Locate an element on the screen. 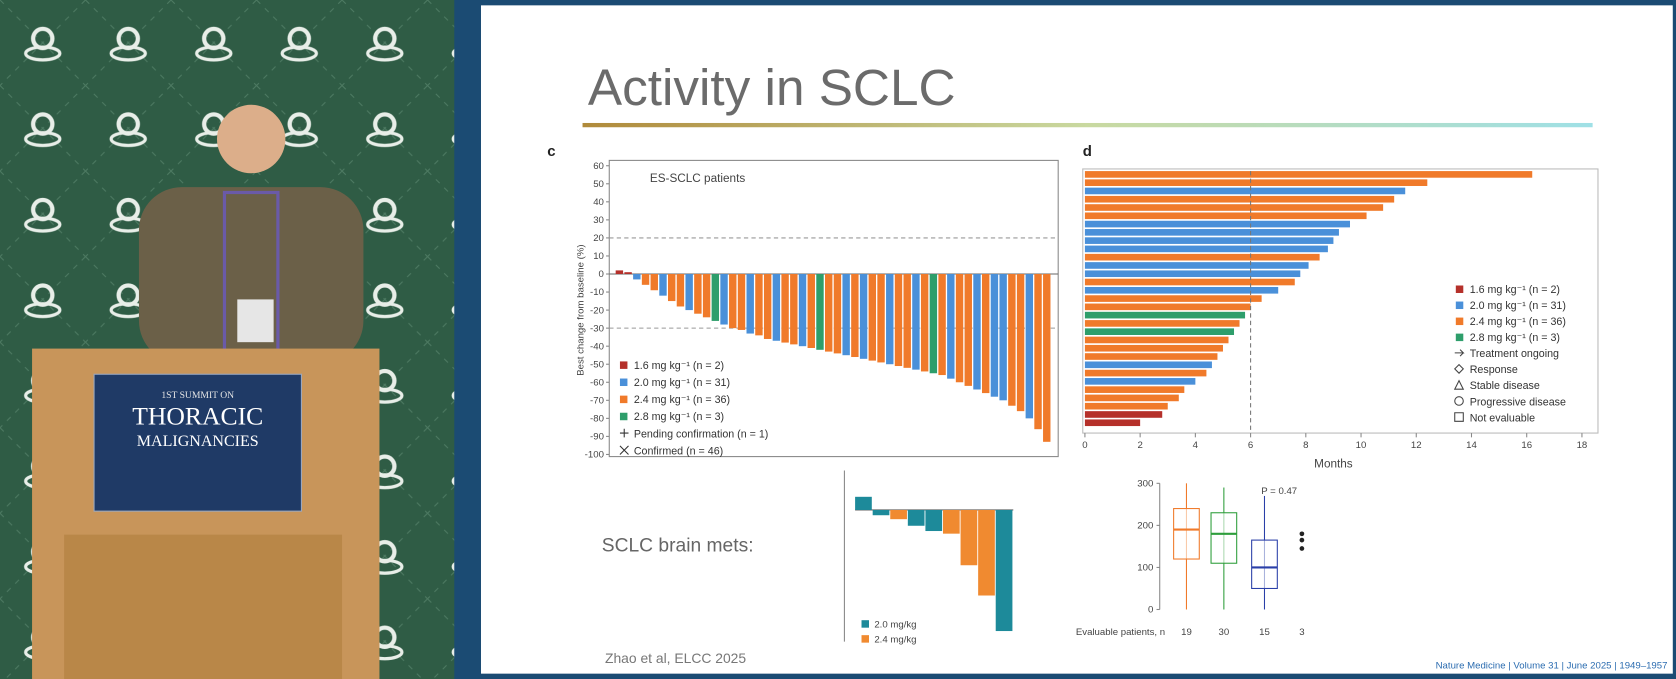  x-tick-label: 18 is located at coordinates (1582, 445).